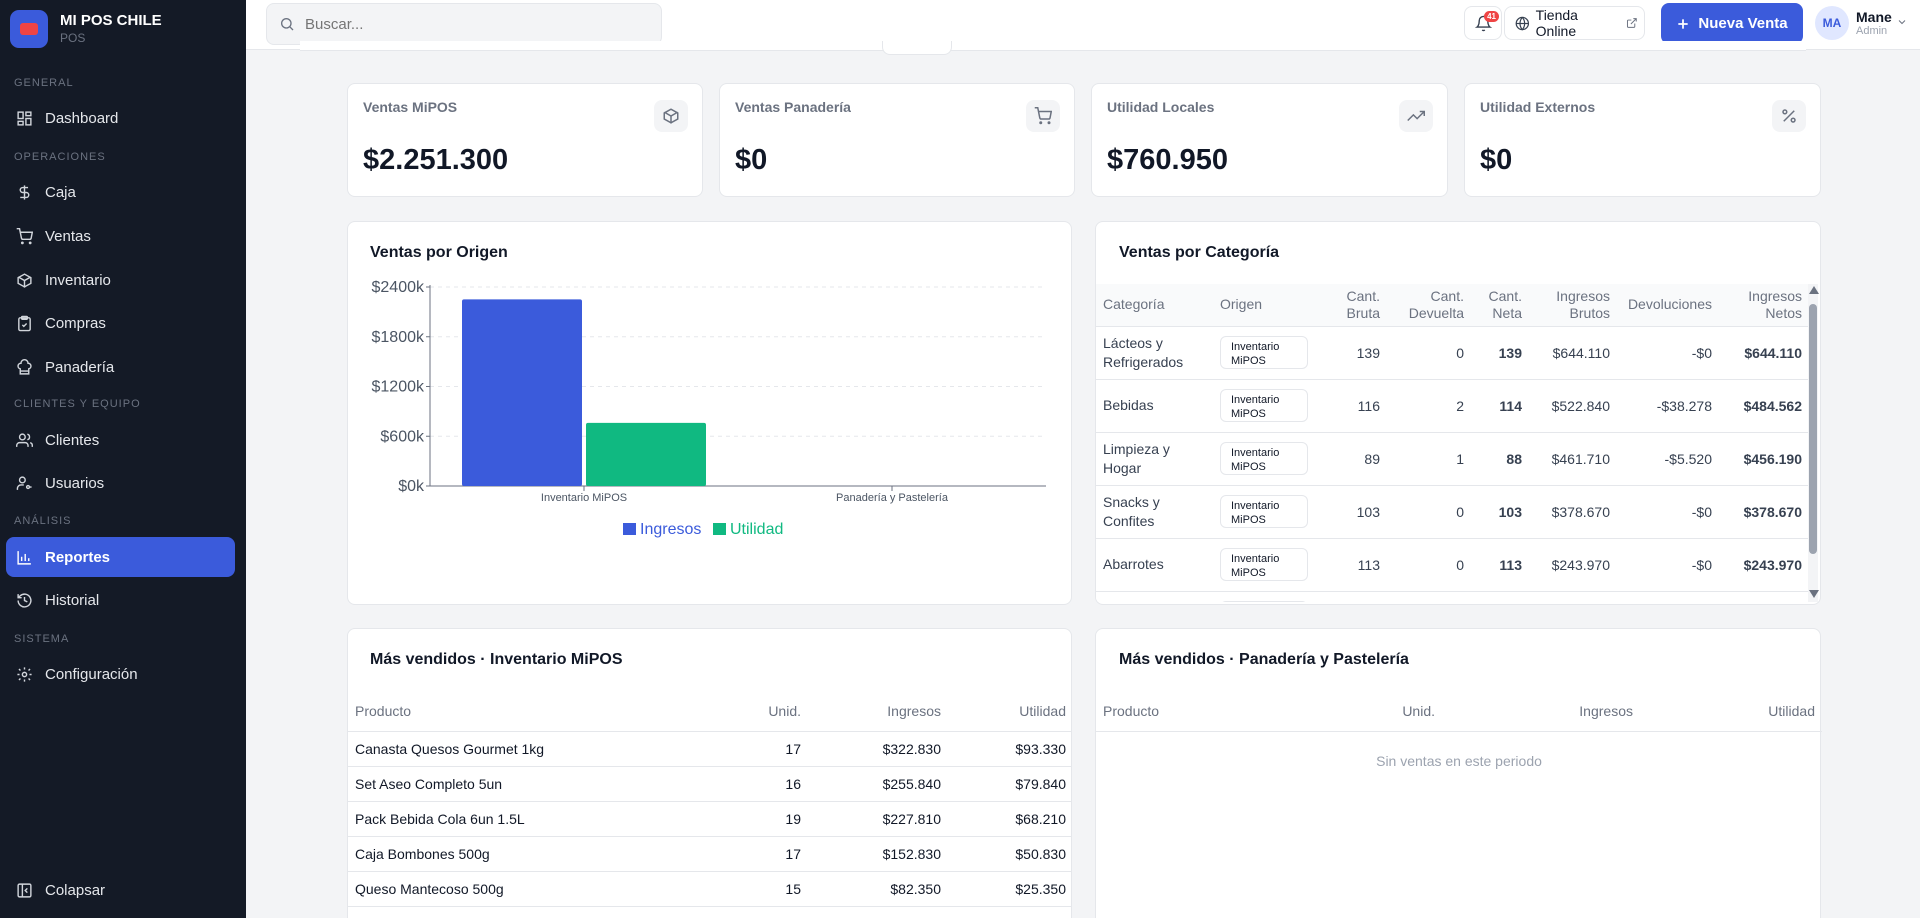  Describe the element at coordinates (24, 674) in the screenshot. I see `gear-icon` at that location.